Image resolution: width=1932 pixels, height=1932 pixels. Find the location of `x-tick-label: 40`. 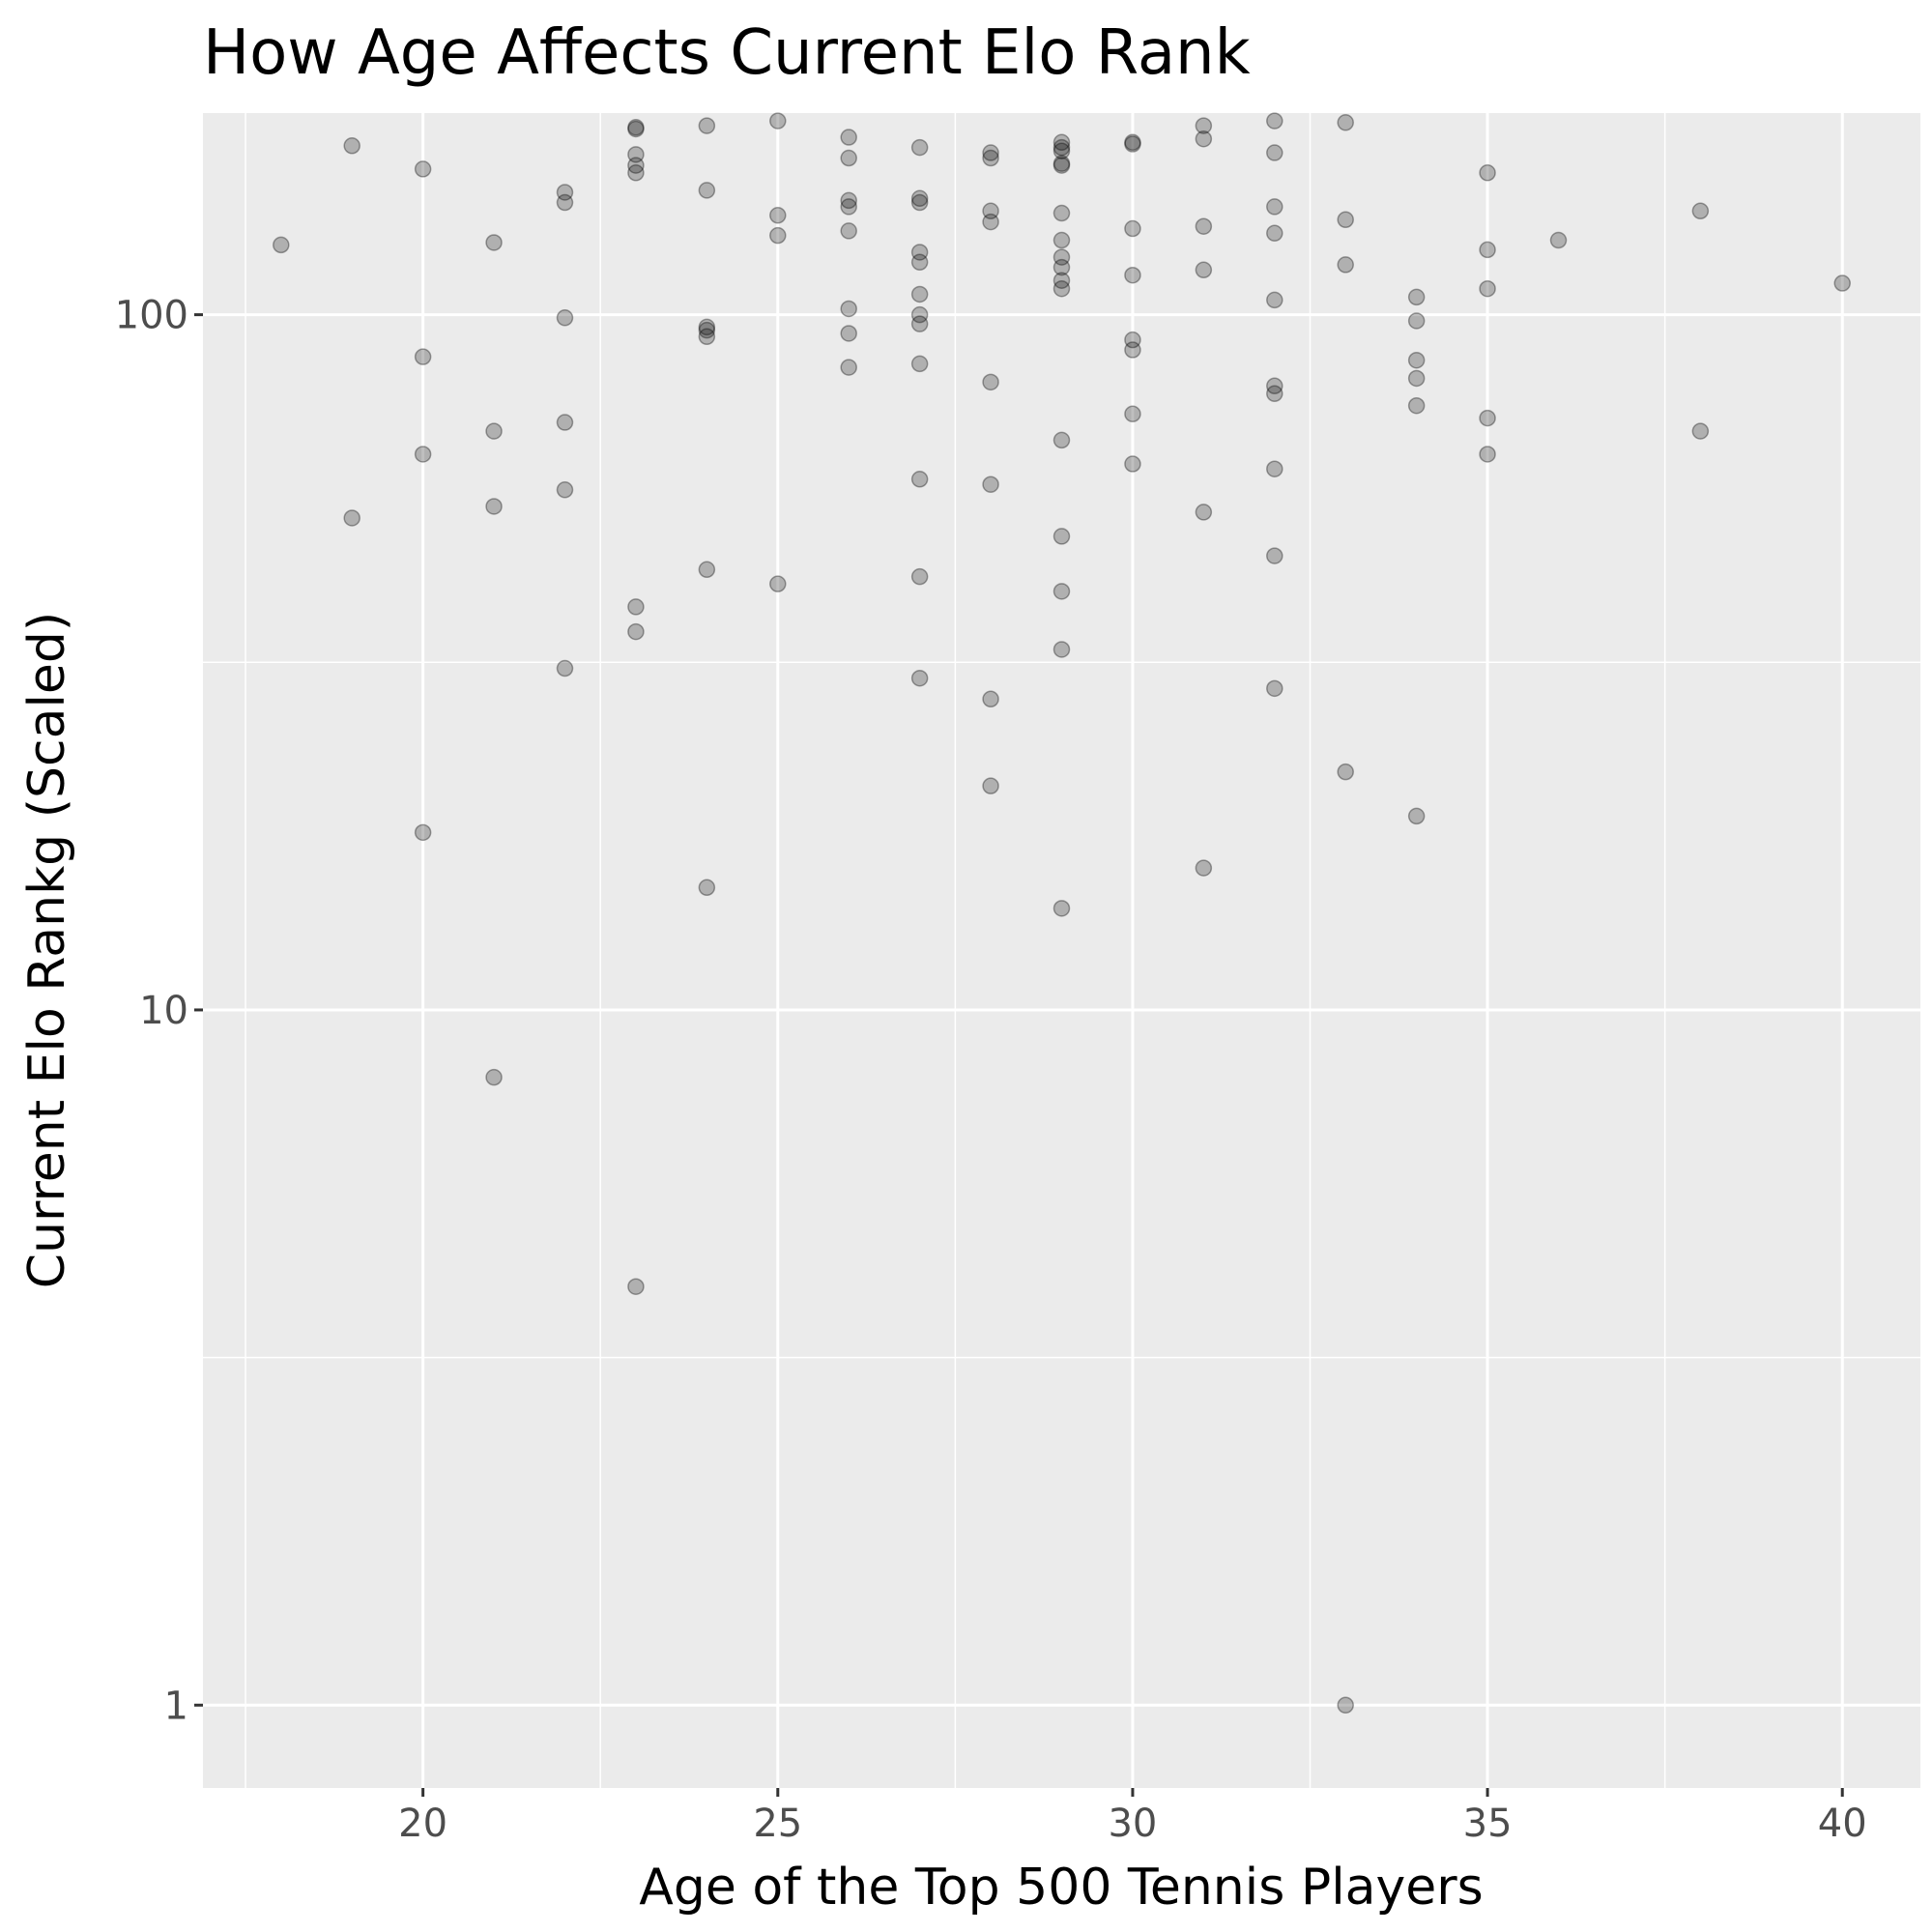

x-tick-label: 40 is located at coordinates (1842, 1824).